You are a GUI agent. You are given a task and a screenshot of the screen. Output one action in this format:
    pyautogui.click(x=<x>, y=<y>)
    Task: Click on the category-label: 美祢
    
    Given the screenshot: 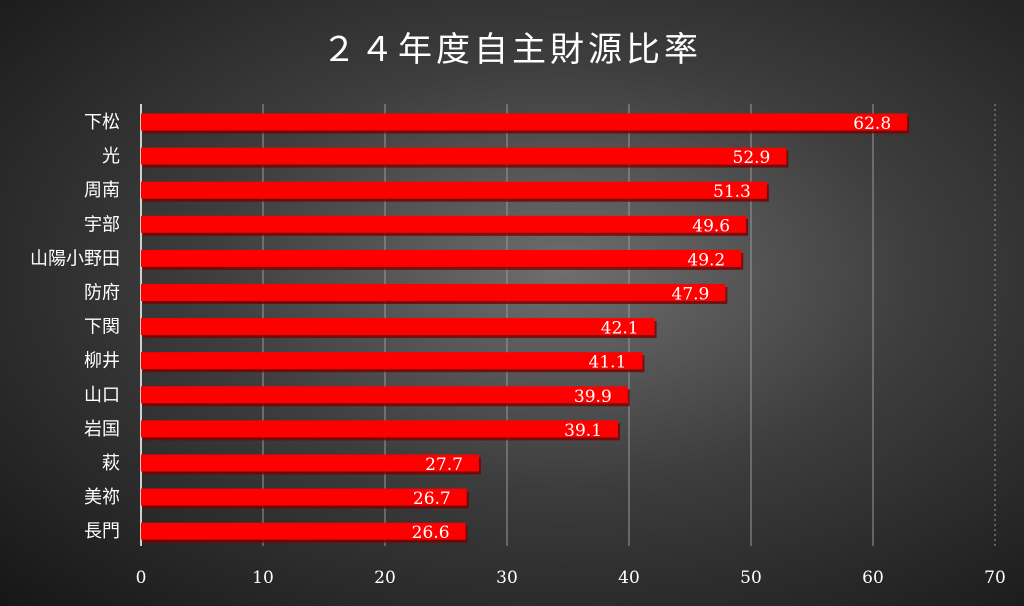 What is the action you would take?
    pyautogui.click(x=102, y=497)
    